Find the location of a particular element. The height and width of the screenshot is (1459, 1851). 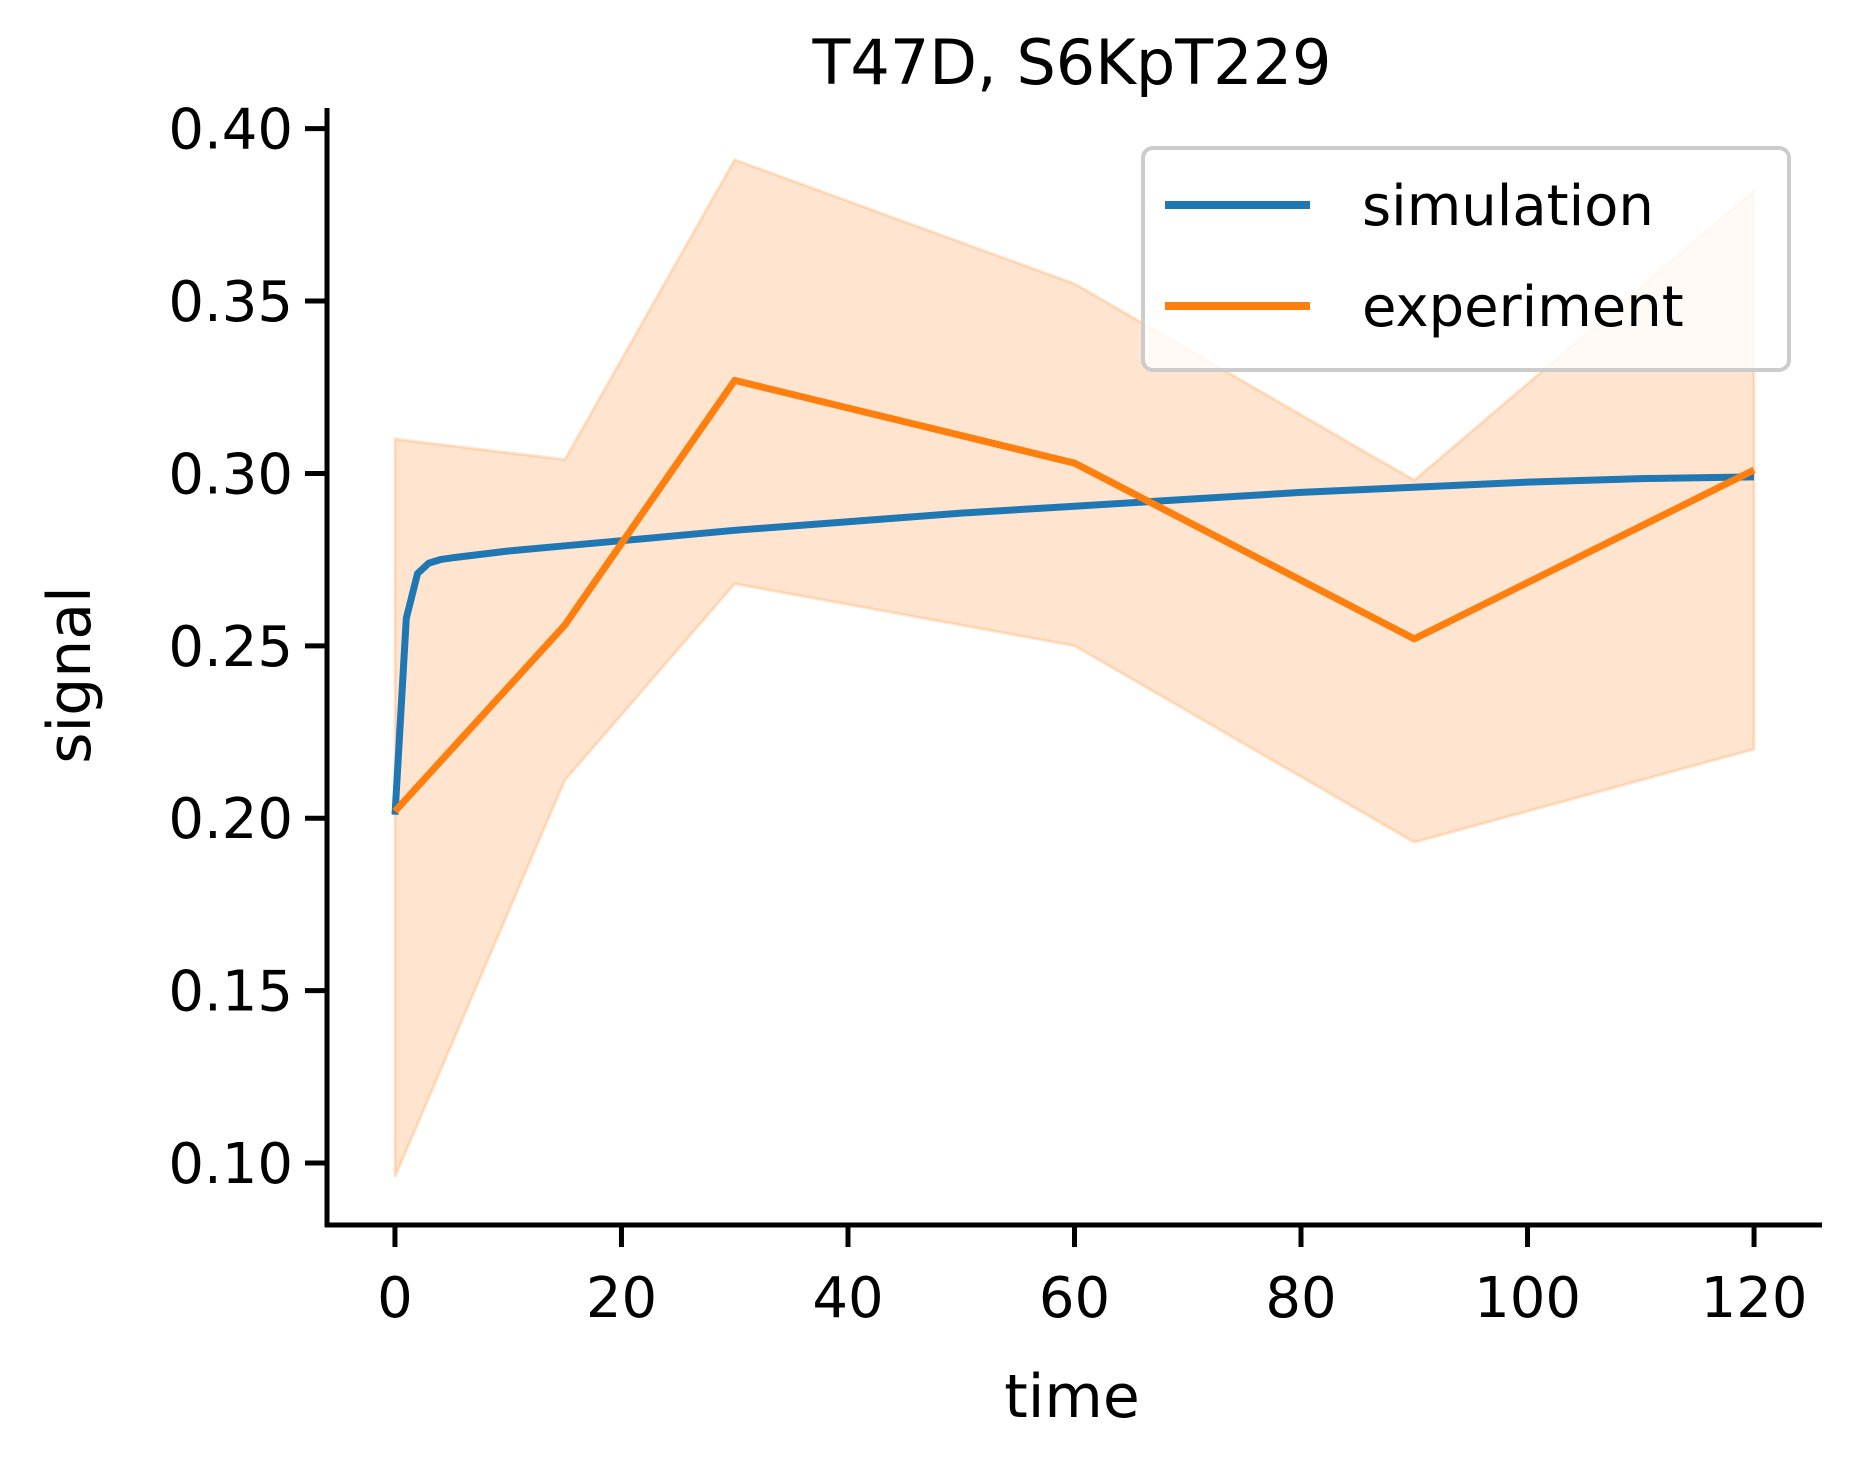

y-tick-label: 0.40 is located at coordinates (230, 130).